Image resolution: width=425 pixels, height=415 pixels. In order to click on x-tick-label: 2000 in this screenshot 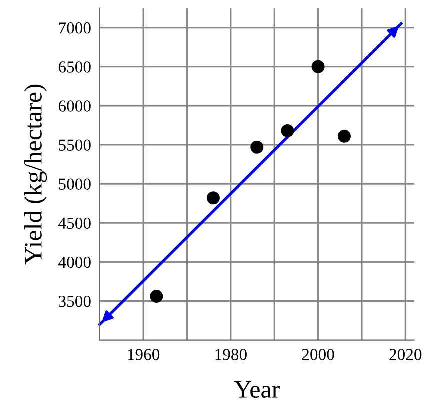, I will do `click(318, 354)`.